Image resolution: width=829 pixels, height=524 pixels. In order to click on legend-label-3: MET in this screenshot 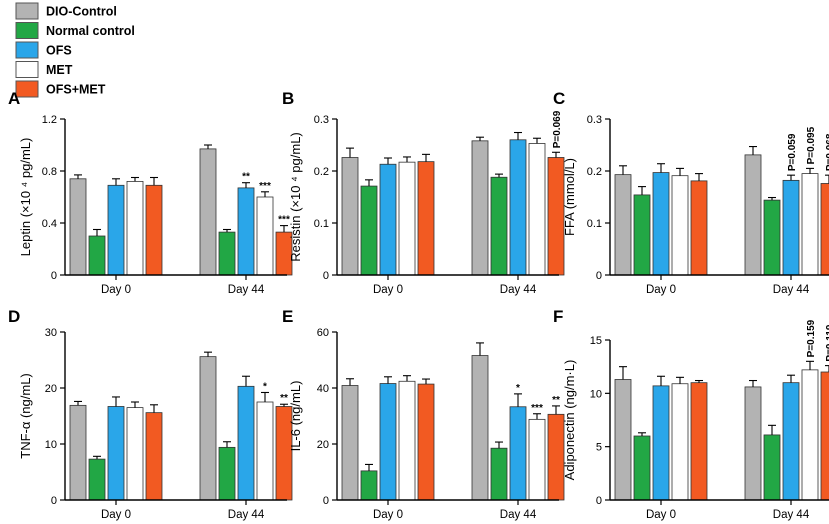, I will do `click(59, 70)`.